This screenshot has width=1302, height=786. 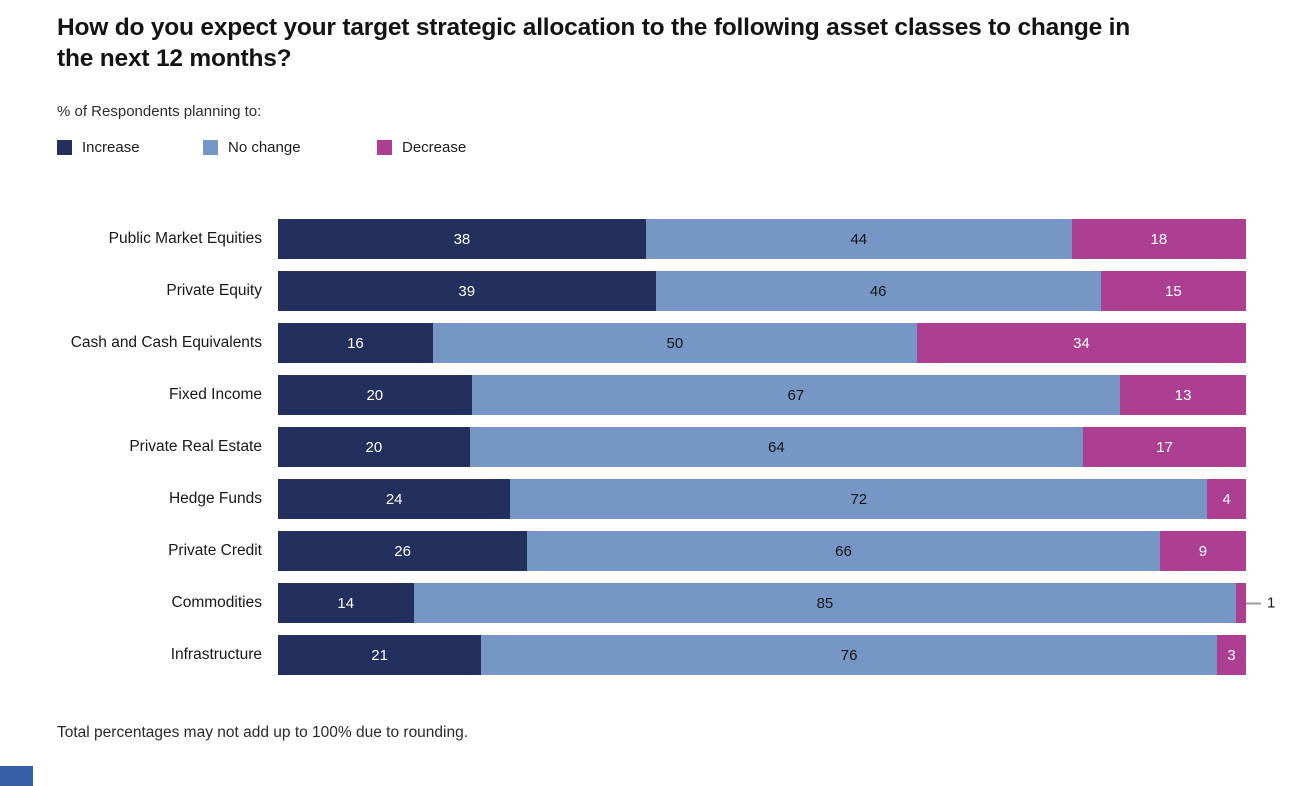 I want to click on legend: Increase No change Decrease, so click(x=261, y=147).